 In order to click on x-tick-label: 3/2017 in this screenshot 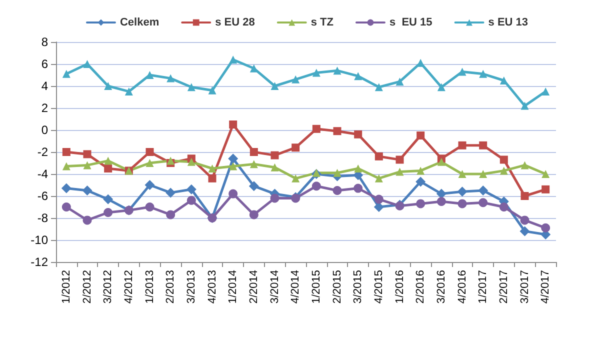, I will do `click(524, 287)`.